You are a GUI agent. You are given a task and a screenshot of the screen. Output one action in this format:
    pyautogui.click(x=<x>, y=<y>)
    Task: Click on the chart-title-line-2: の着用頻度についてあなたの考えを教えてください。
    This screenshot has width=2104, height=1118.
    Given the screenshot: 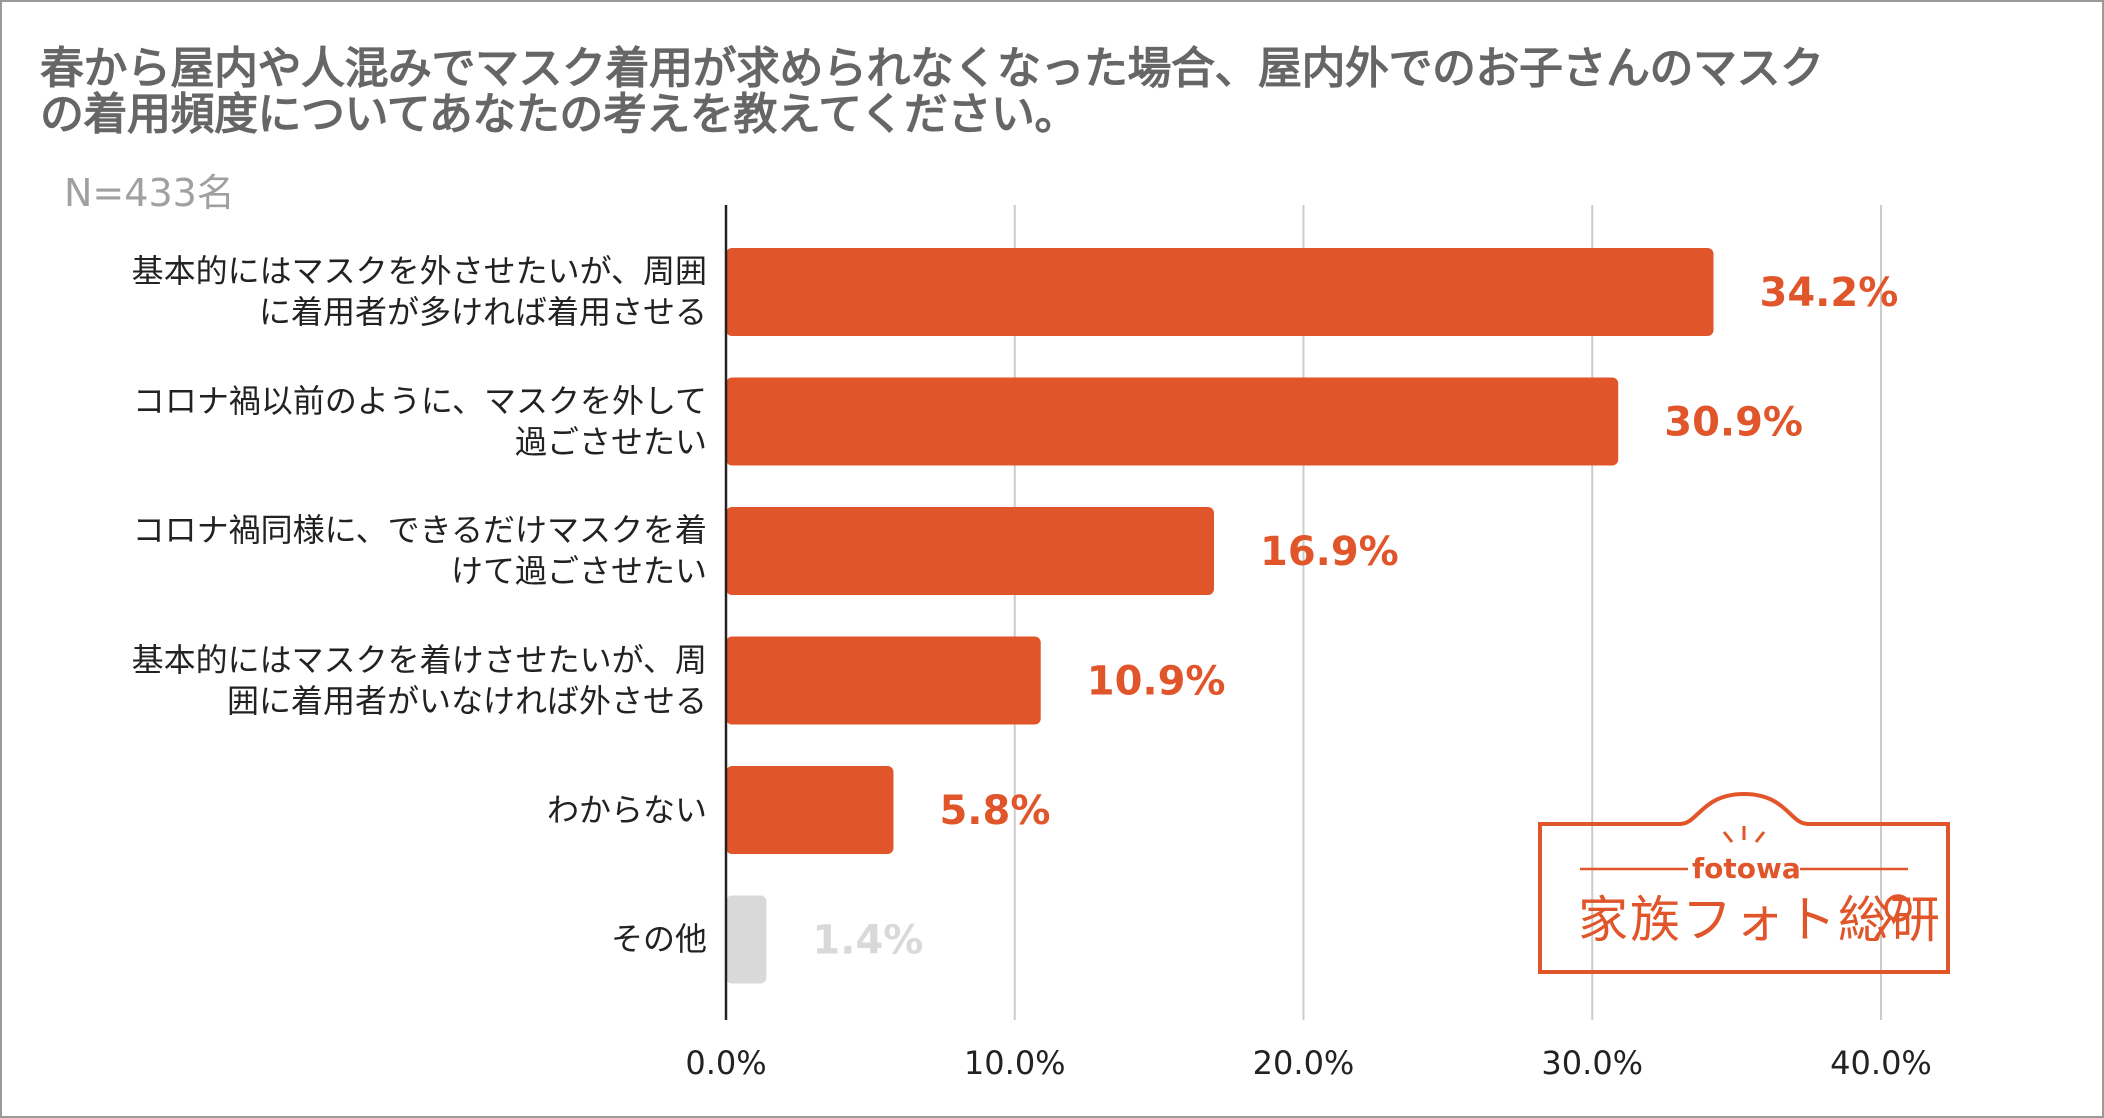 What is the action you would take?
    pyautogui.click(x=559, y=114)
    